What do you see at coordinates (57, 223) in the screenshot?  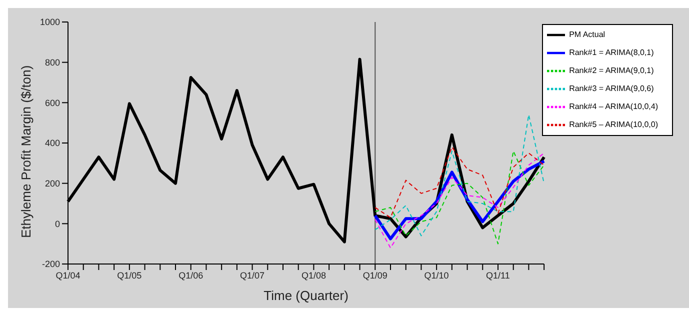 I see `y-tick-label: 0` at bounding box center [57, 223].